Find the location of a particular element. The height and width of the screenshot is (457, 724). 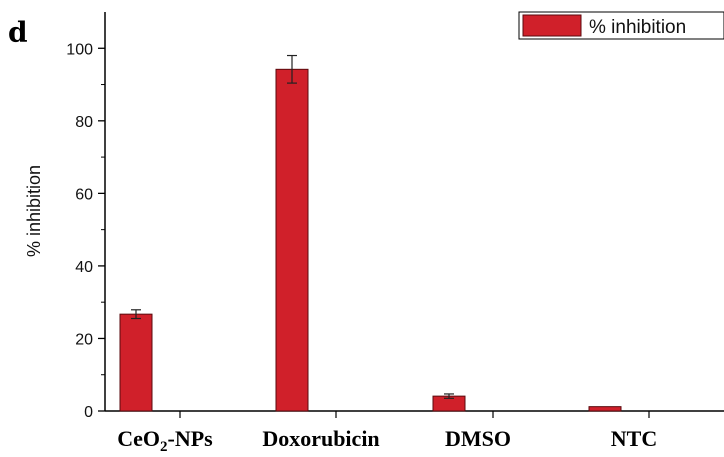

y-tick-label: 80 is located at coordinates (84, 122).